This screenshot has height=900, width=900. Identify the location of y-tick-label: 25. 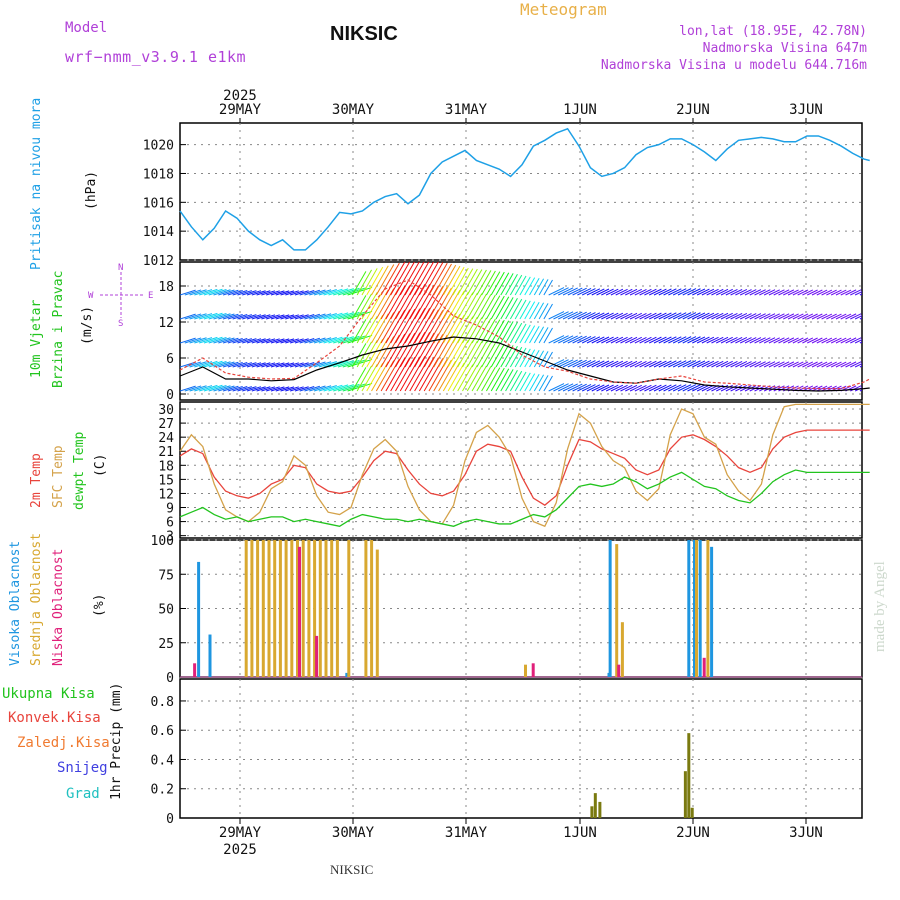
(166, 644).